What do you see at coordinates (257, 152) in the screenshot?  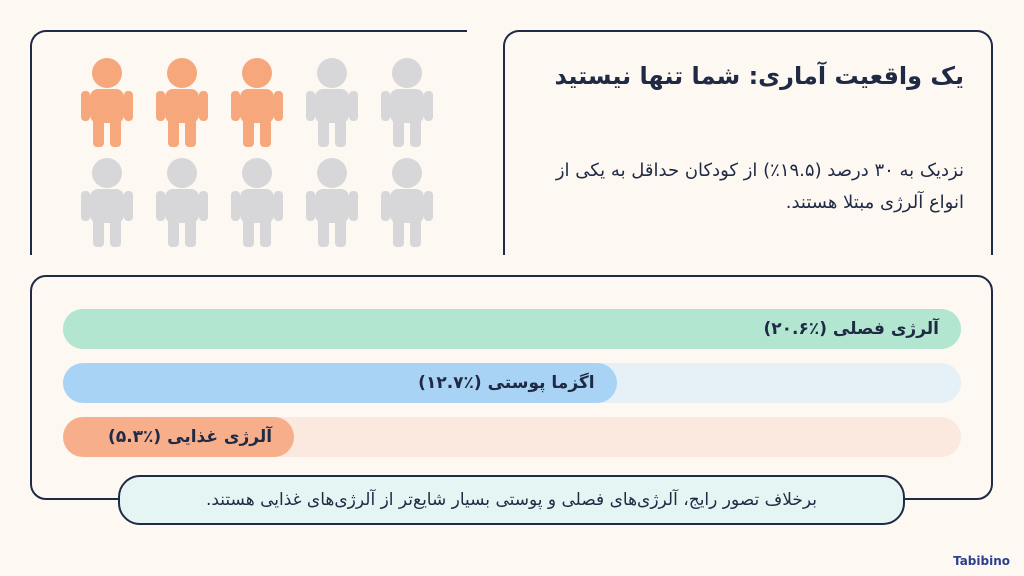 I see `people-icons` at bounding box center [257, 152].